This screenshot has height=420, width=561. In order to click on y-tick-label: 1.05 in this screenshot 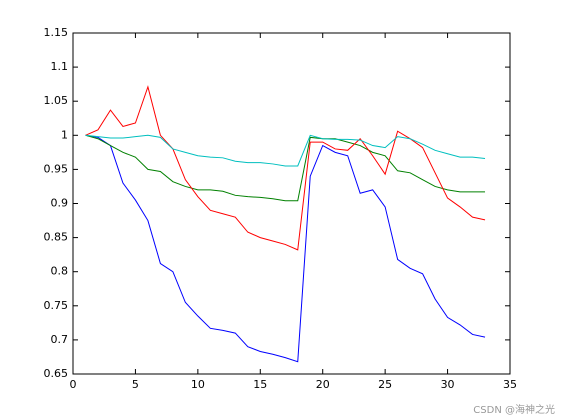, I will do `click(56, 100)`.